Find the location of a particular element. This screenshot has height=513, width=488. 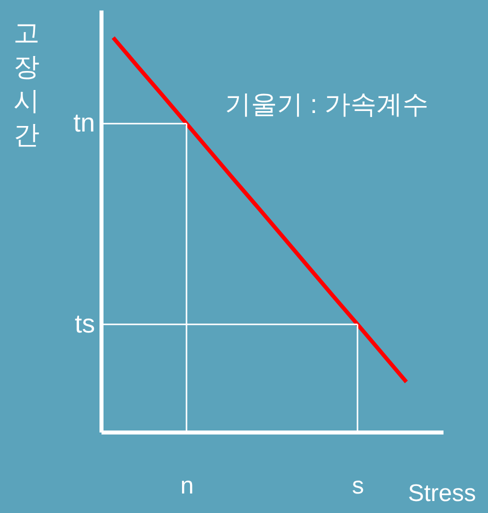

x-axis-title: Stress is located at coordinates (442, 493).